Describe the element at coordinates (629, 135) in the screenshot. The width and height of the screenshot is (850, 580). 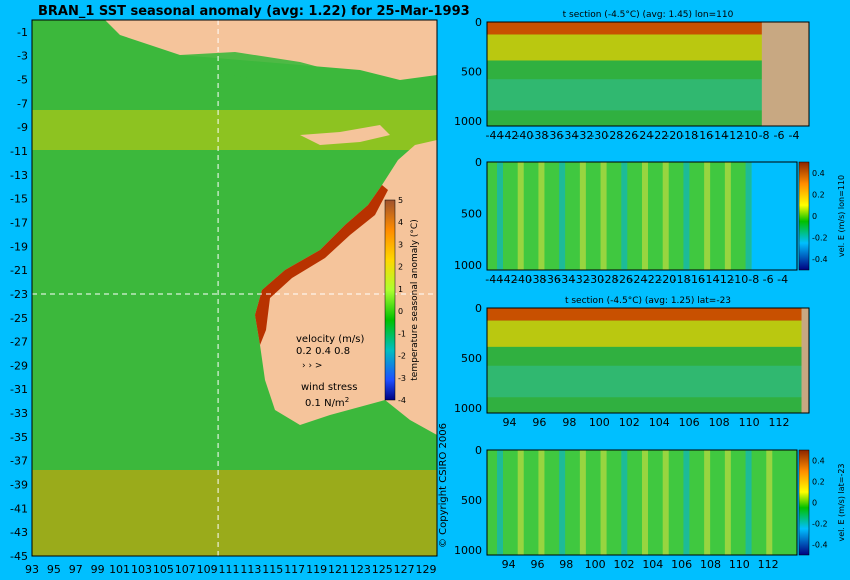
I see `section-x-tick: -26` at that location.